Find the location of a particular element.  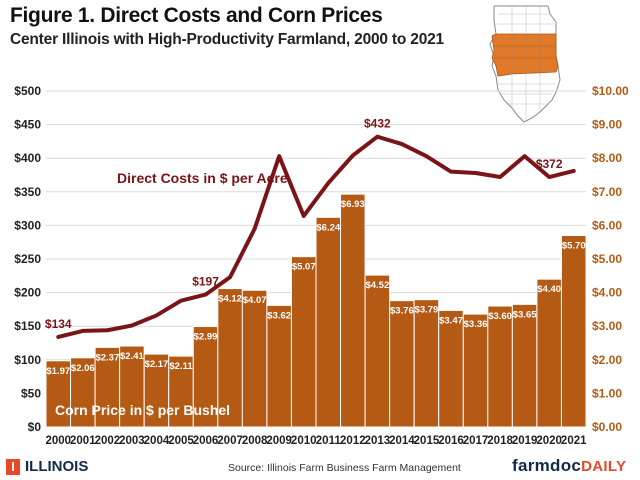

line-point-label: $372 is located at coordinates (549, 164).